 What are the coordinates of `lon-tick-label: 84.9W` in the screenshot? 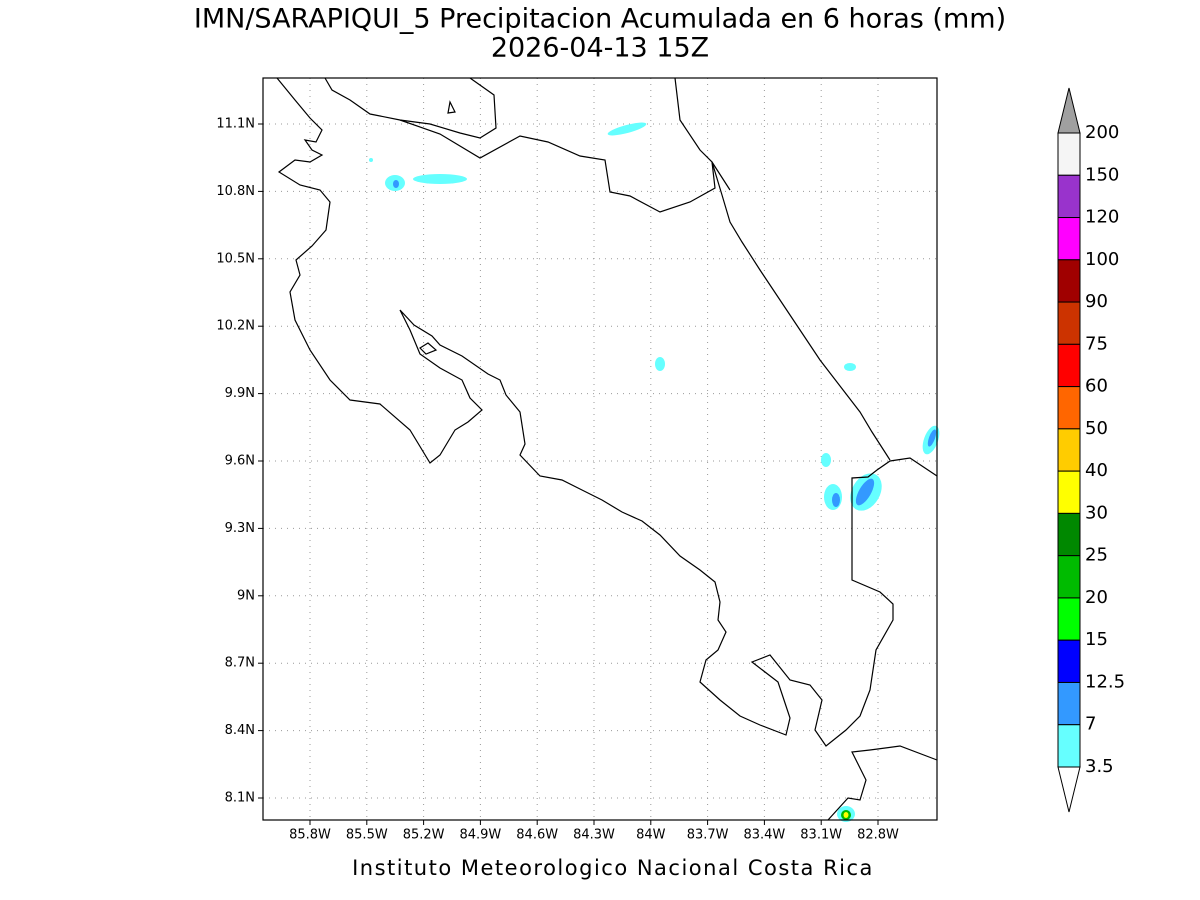 It's located at (480, 835).